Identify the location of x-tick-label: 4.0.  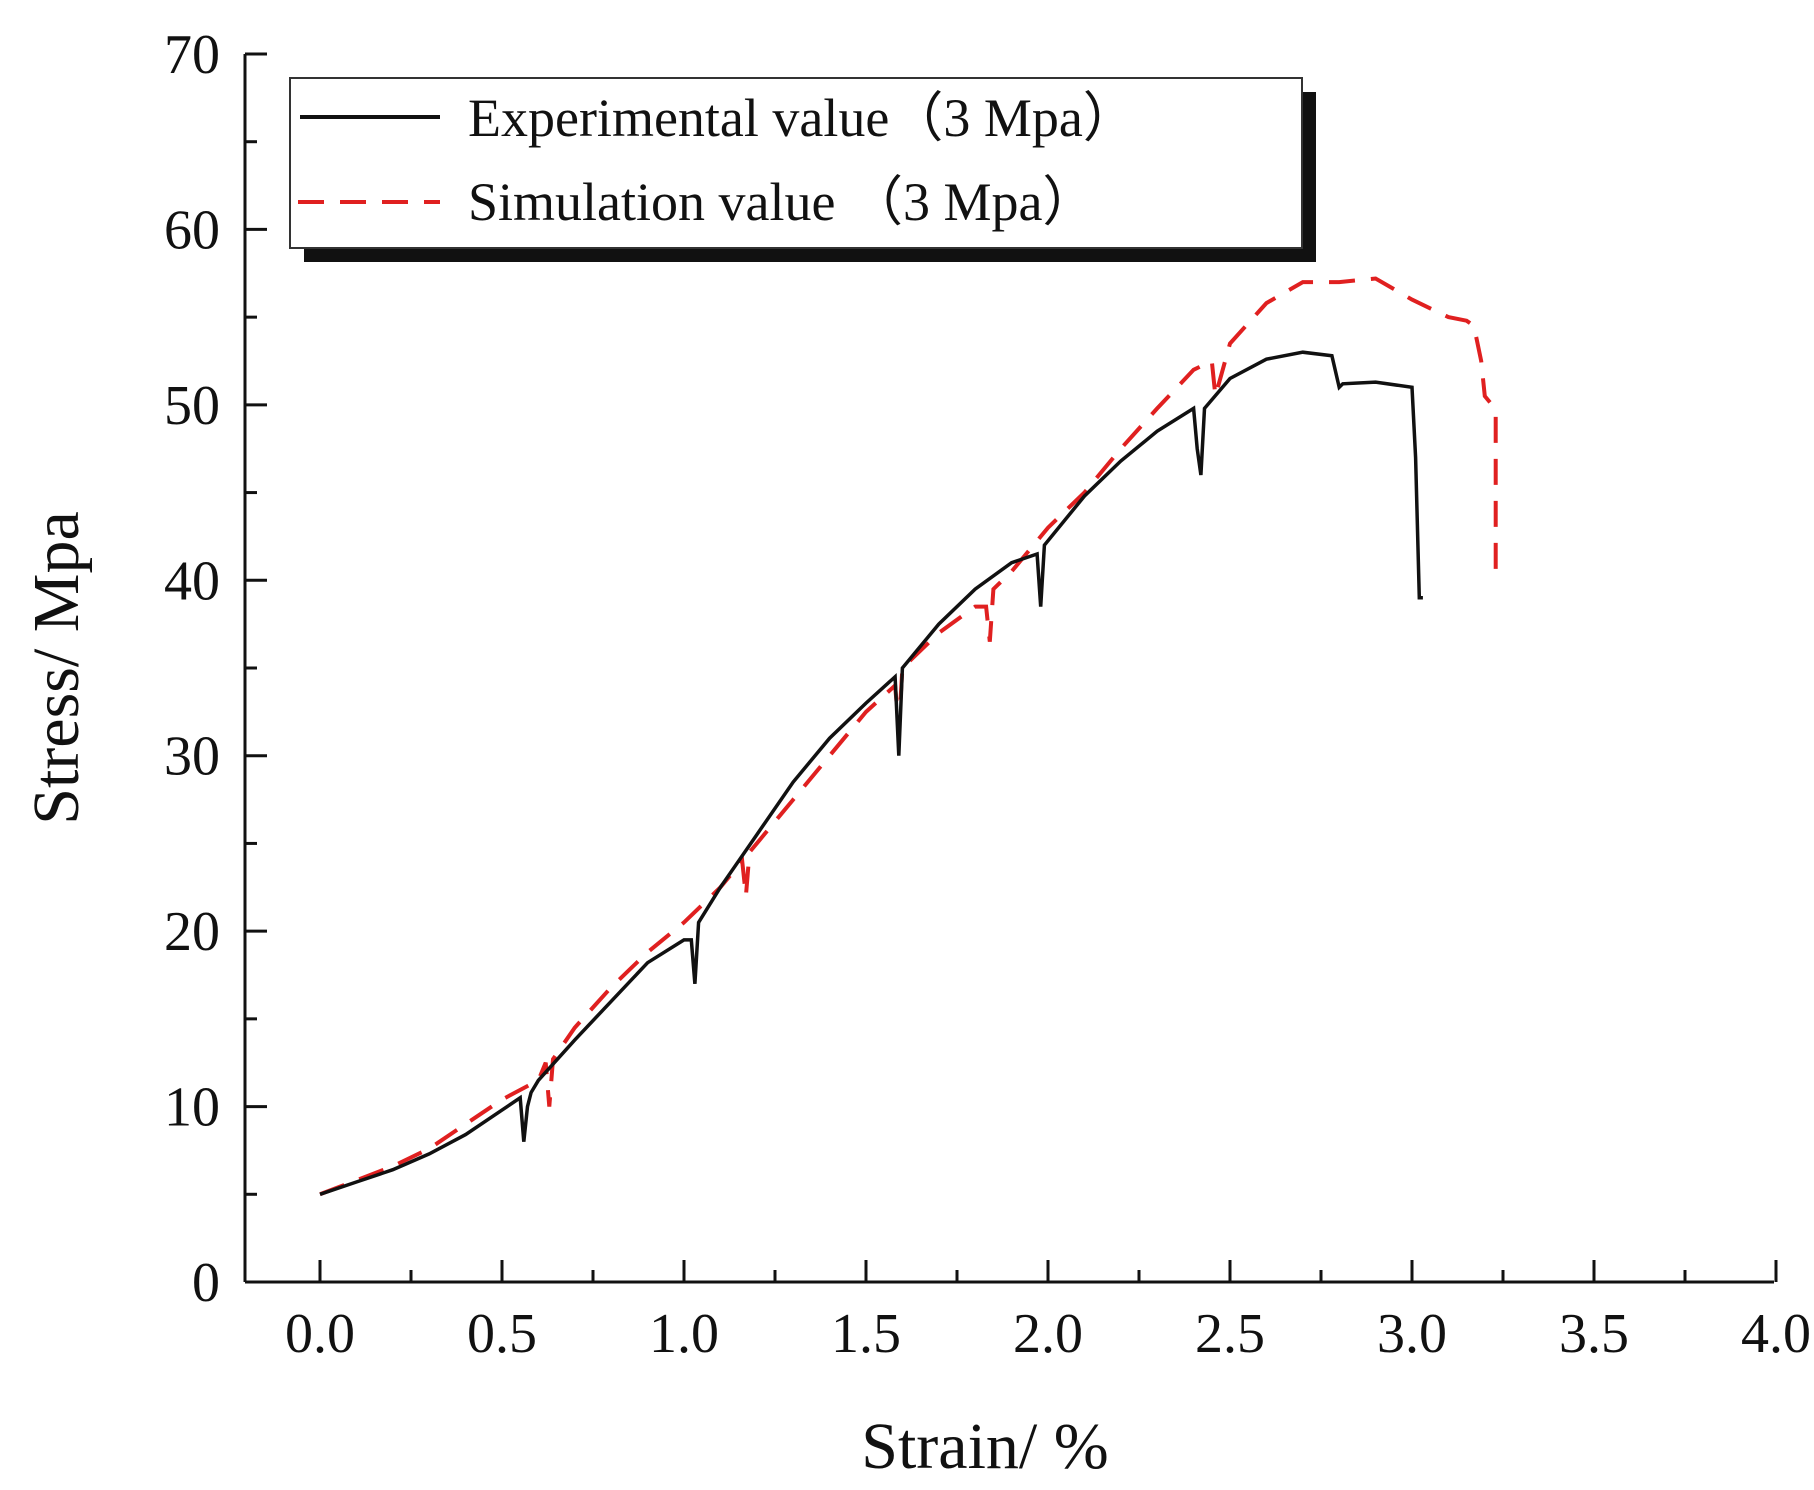
(1776, 1334).